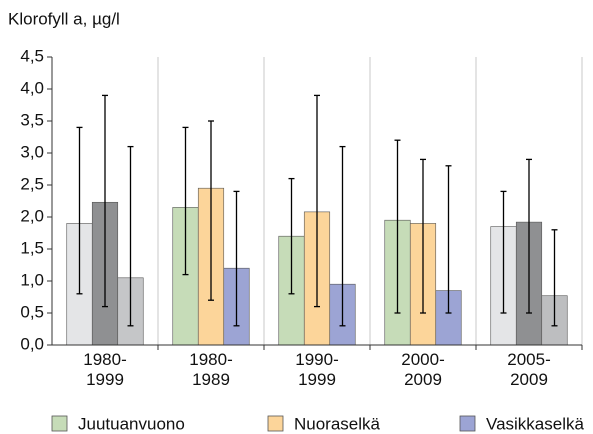 The width and height of the screenshot is (593, 434). What do you see at coordinates (317, 369) in the screenshot?
I see `x-tick-label: 1990- 1999` at bounding box center [317, 369].